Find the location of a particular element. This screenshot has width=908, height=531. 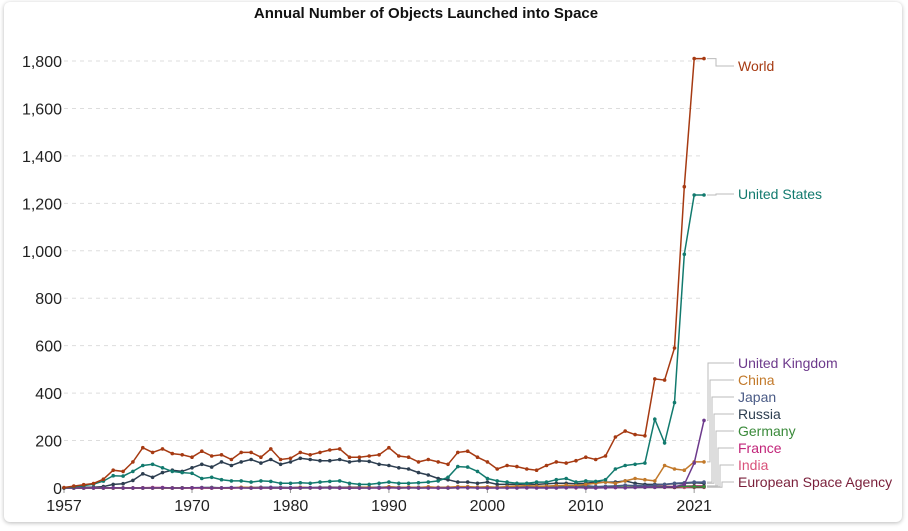

series-line is located at coordinates (384, 475).